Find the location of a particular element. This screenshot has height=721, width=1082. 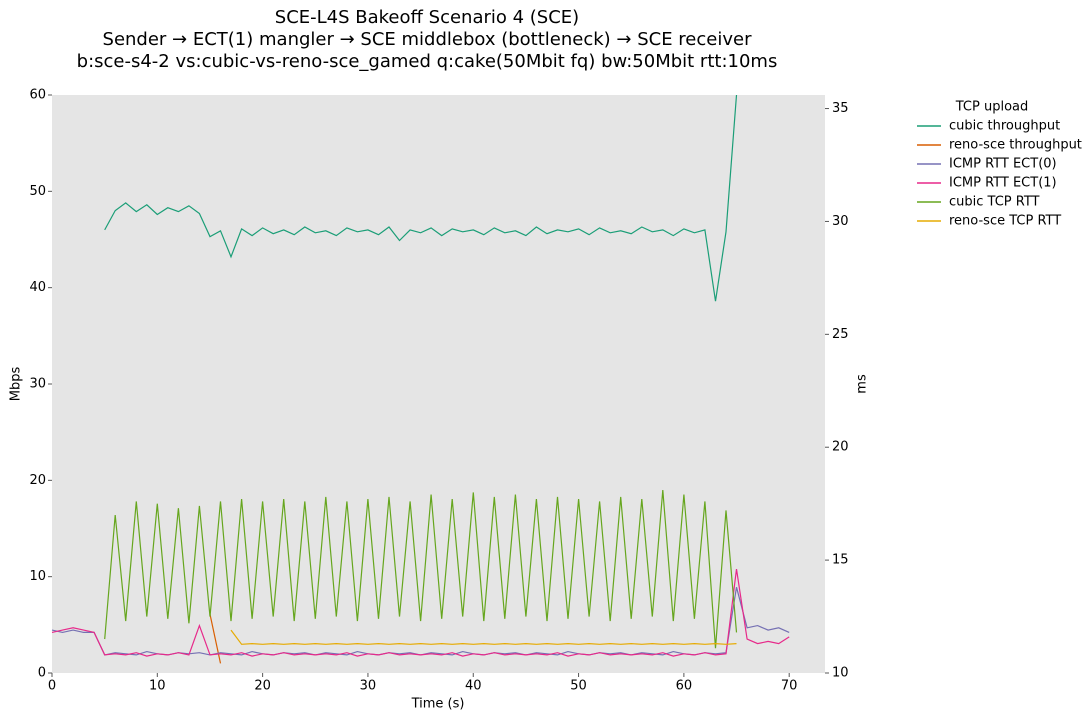

y2-axis-label: ms is located at coordinates (862, 384).